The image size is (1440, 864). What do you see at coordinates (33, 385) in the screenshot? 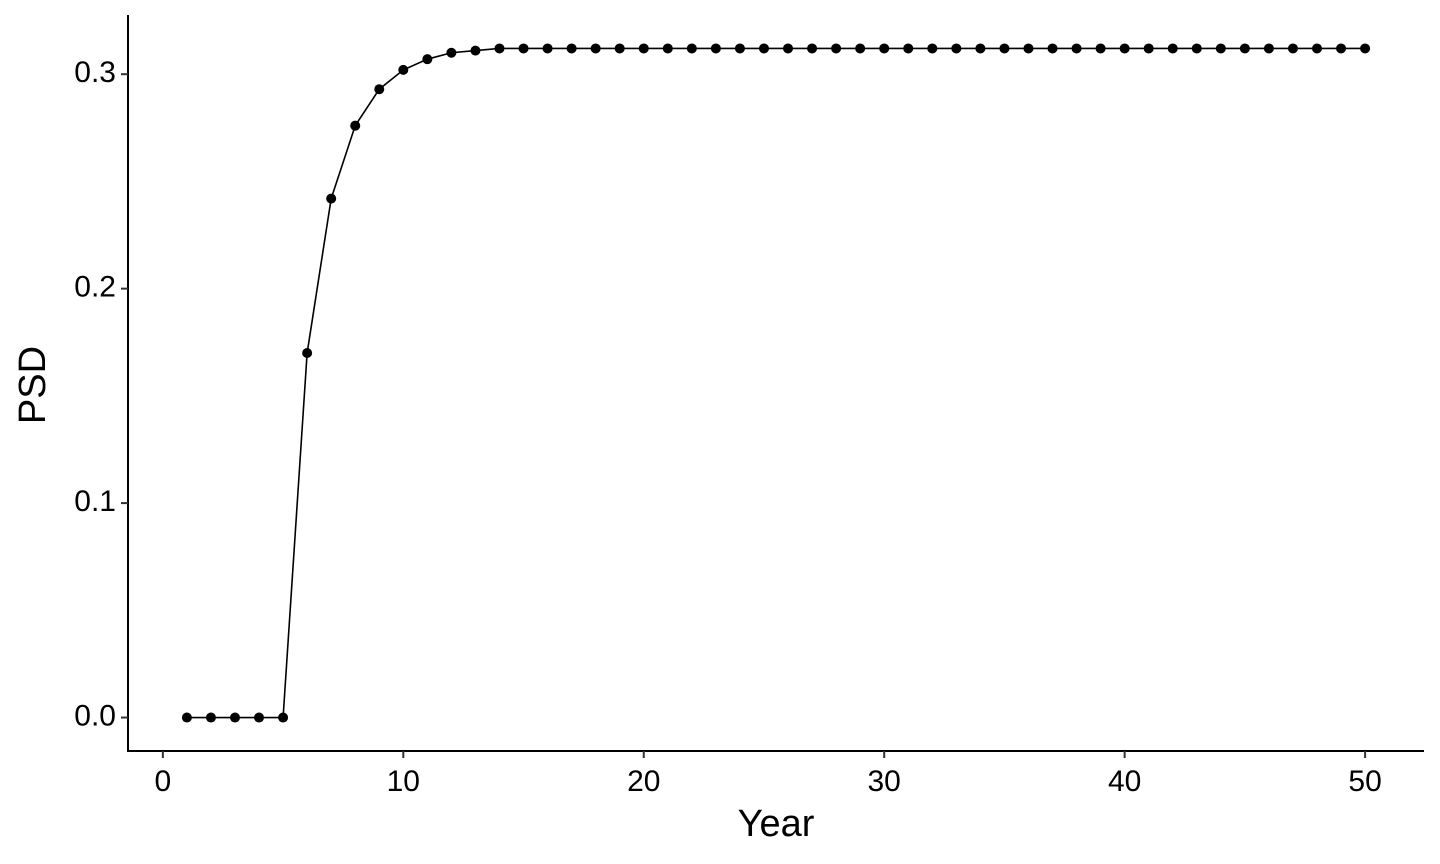
I see `y-axis-title: PSD` at bounding box center [33, 385].